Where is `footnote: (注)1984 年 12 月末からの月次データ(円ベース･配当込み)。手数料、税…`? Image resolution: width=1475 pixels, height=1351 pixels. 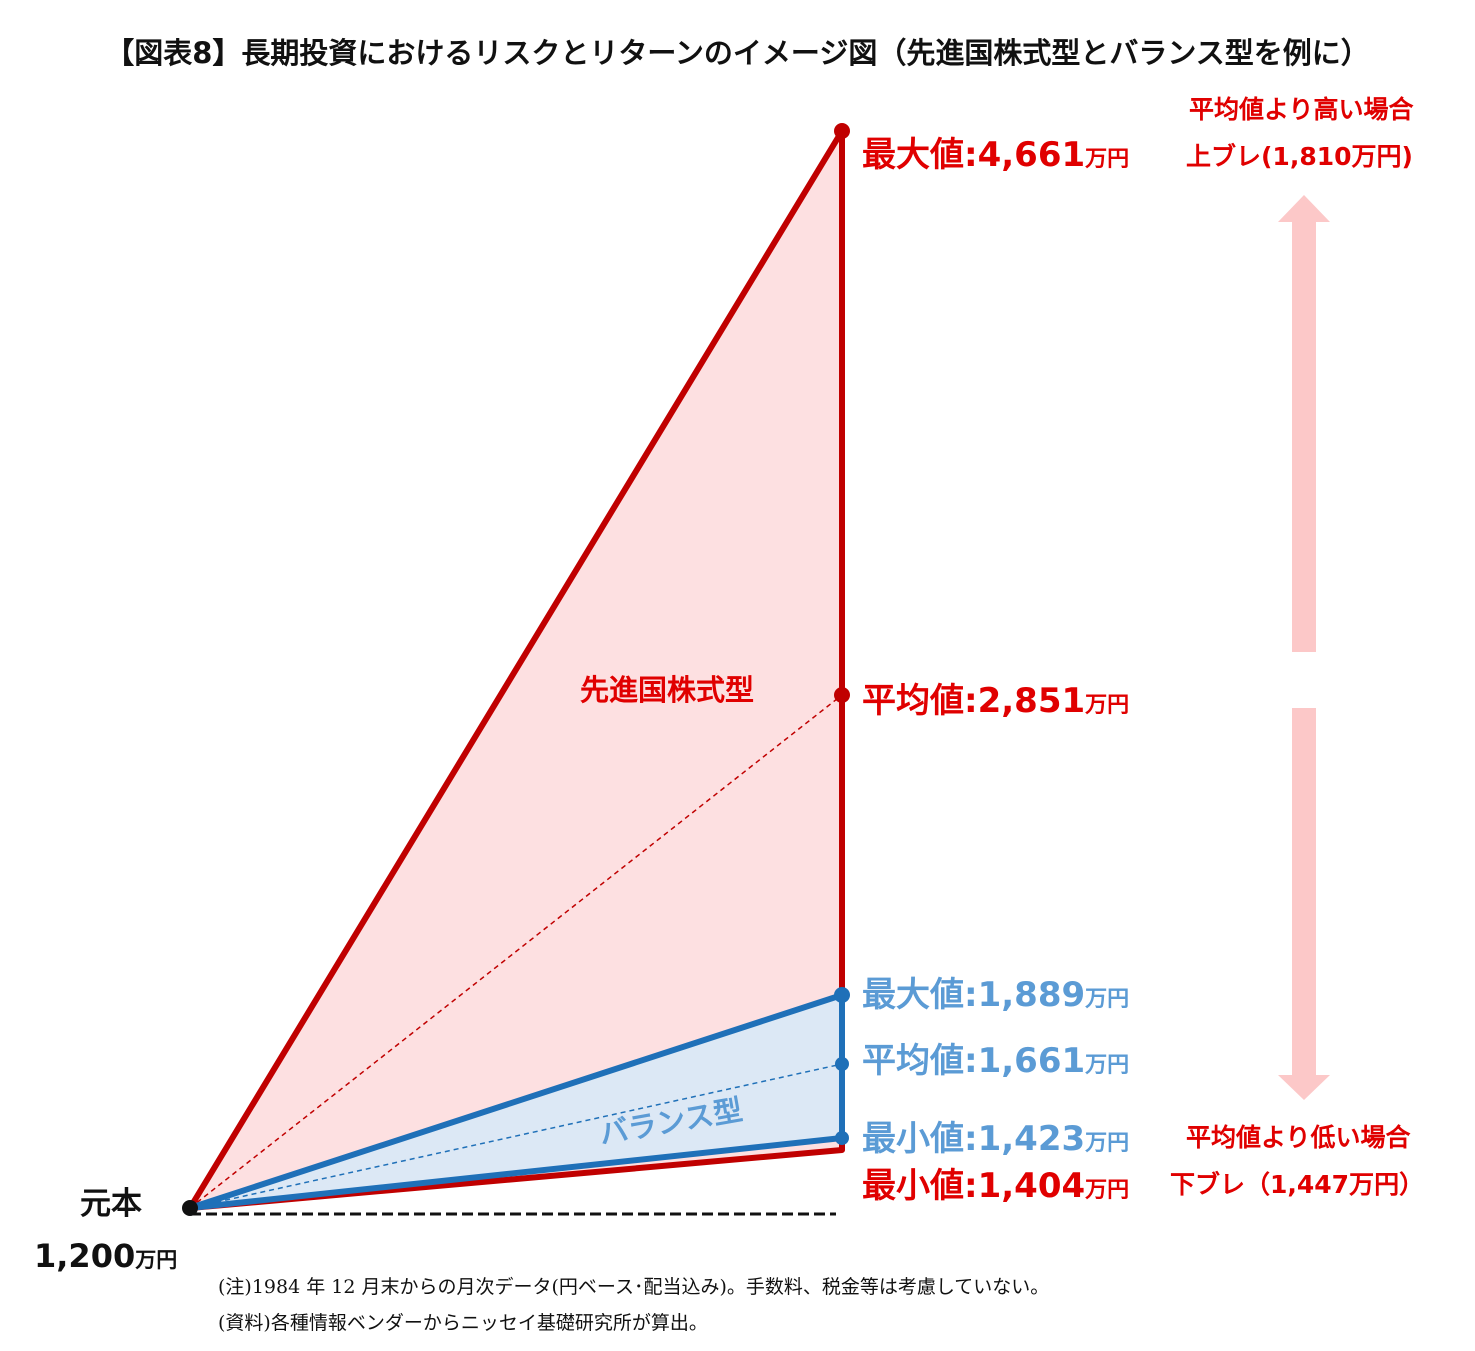 footnote: (注)1984 年 12 月末からの月次データ(円ベース･配当込み)。手数料、税… is located at coordinates (634, 1287).